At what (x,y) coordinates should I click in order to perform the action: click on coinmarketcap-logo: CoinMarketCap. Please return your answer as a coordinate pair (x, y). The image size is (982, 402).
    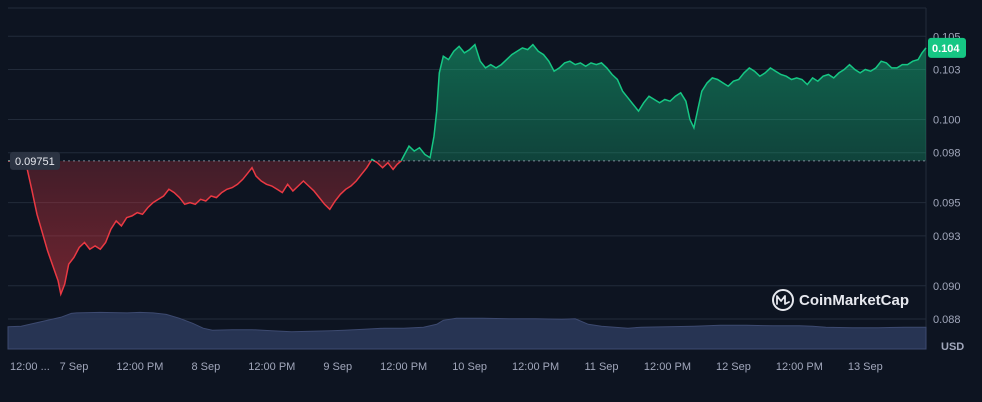
    Looking at the image, I should click on (840, 300).